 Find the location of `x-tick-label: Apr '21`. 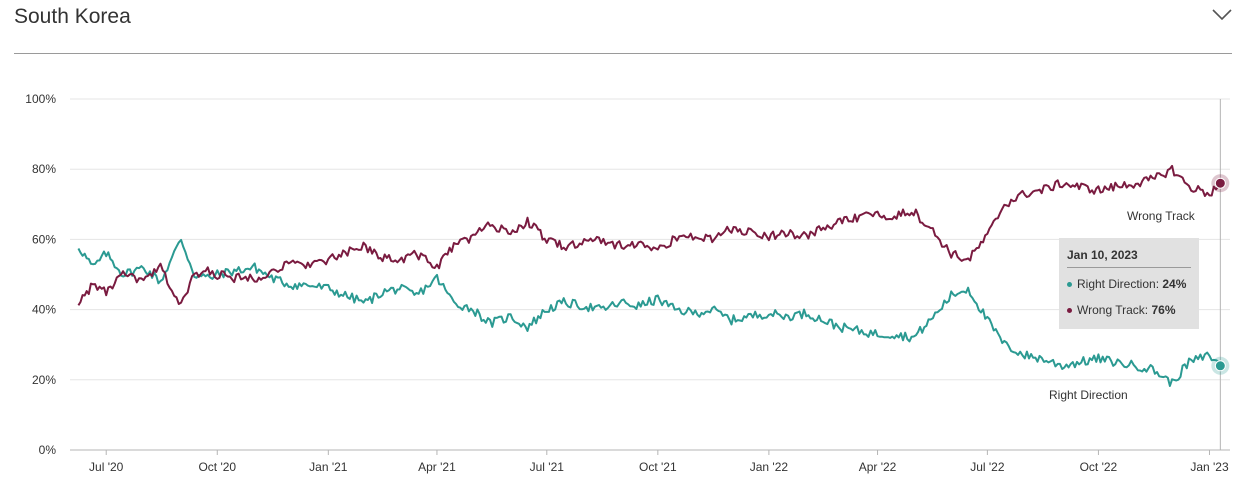

x-tick-label: Apr '21 is located at coordinates (437, 467).